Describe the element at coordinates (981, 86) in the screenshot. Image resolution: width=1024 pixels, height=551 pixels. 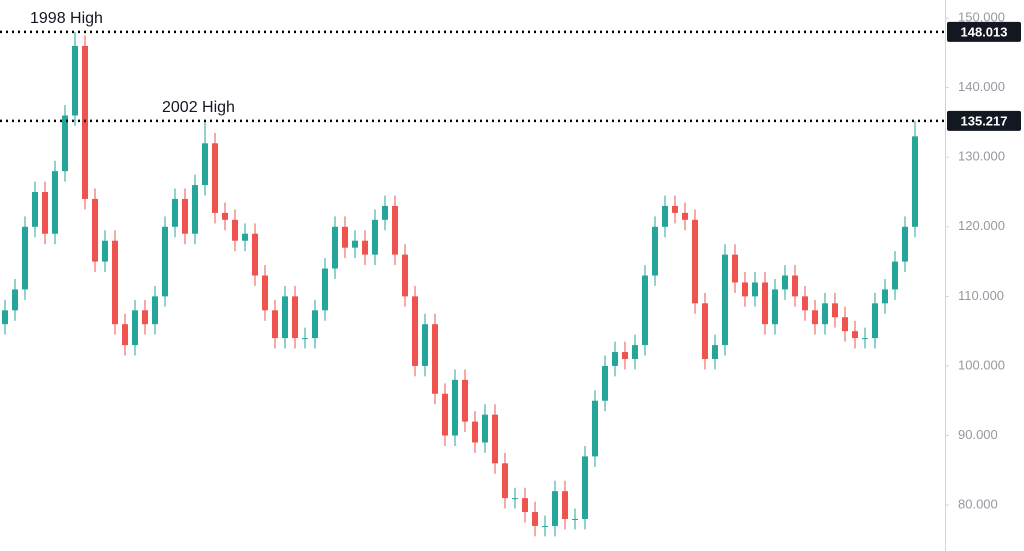
I see `y-tick-label: 140.000` at that location.